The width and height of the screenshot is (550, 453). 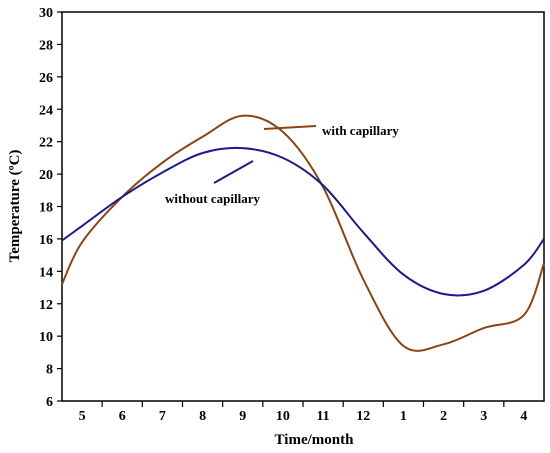 I want to click on x-tick-label: 4, so click(x=523, y=416).